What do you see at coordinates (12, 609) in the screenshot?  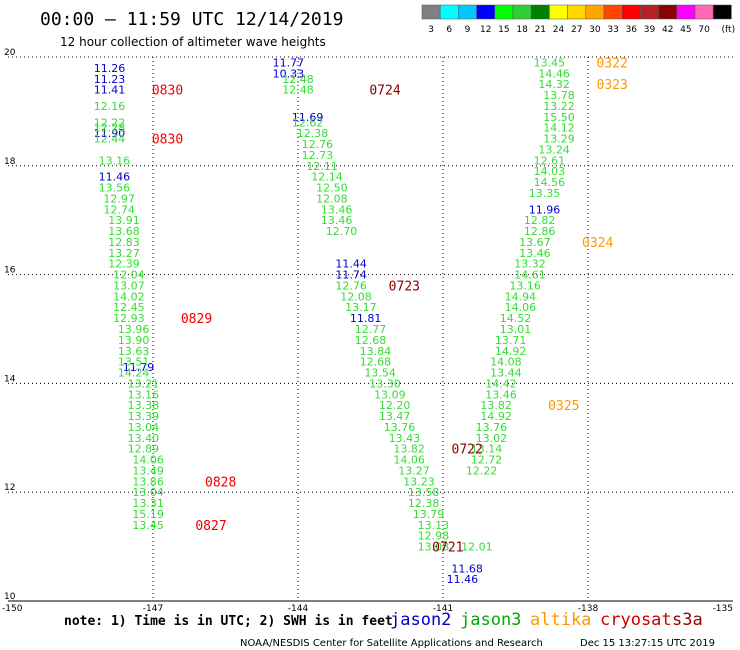 I see `x-tick-label: -150` at bounding box center [12, 609].